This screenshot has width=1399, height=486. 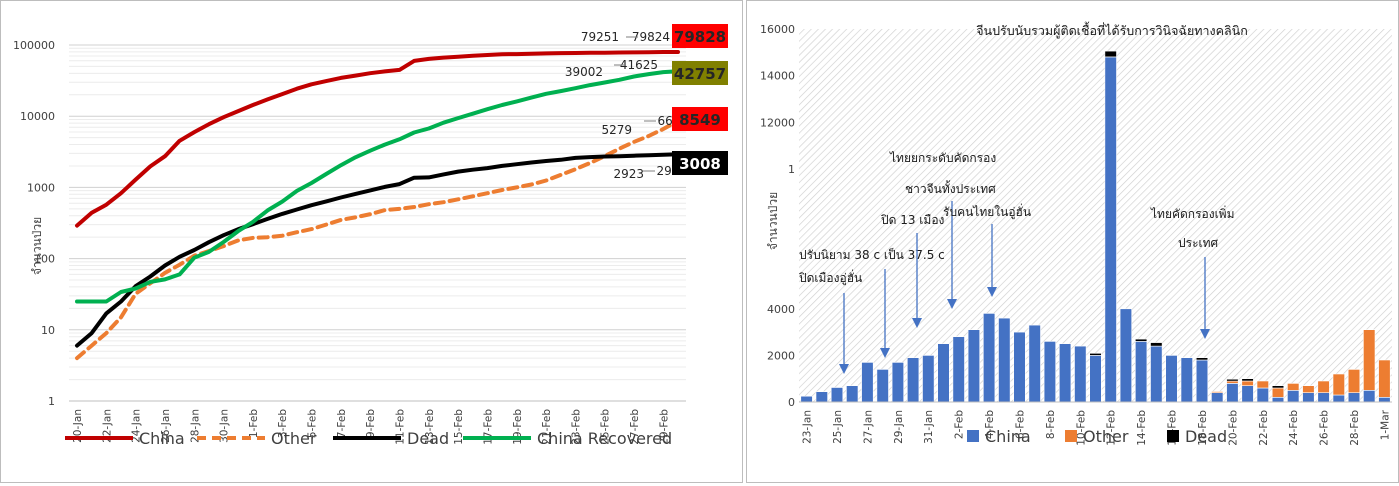 What do you see at coordinates (1264, 428) in the screenshot?
I see `x-tick-label: 22-Feb` at bounding box center [1264, 428].